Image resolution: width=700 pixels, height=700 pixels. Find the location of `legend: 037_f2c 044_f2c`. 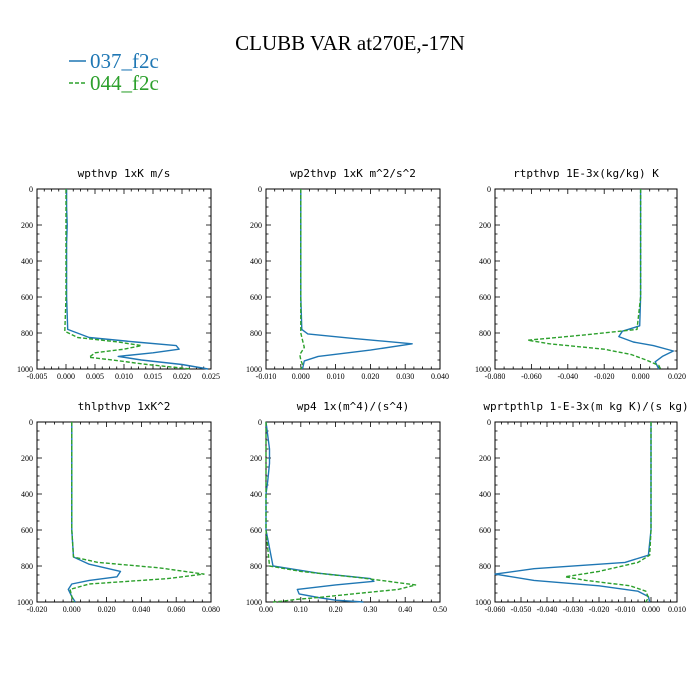

legend: 037_f2c 044_f2c is located at coordinates (114, 72).